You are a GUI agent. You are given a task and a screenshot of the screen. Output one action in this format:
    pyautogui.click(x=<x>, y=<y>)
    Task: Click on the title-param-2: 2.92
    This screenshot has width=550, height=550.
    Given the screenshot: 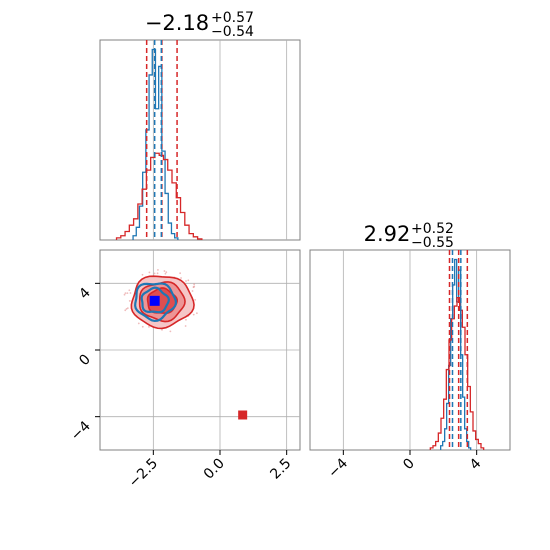 What is the action you would take?
    pyautogui.click(x=387, y=234)
    